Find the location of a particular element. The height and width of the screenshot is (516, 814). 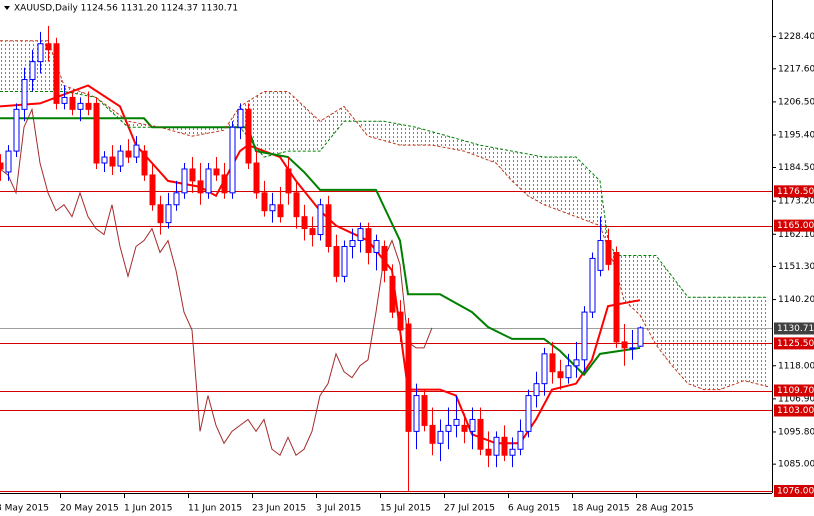

x-tick-label: 20 May 2015 is located at coordinates (89, 509).